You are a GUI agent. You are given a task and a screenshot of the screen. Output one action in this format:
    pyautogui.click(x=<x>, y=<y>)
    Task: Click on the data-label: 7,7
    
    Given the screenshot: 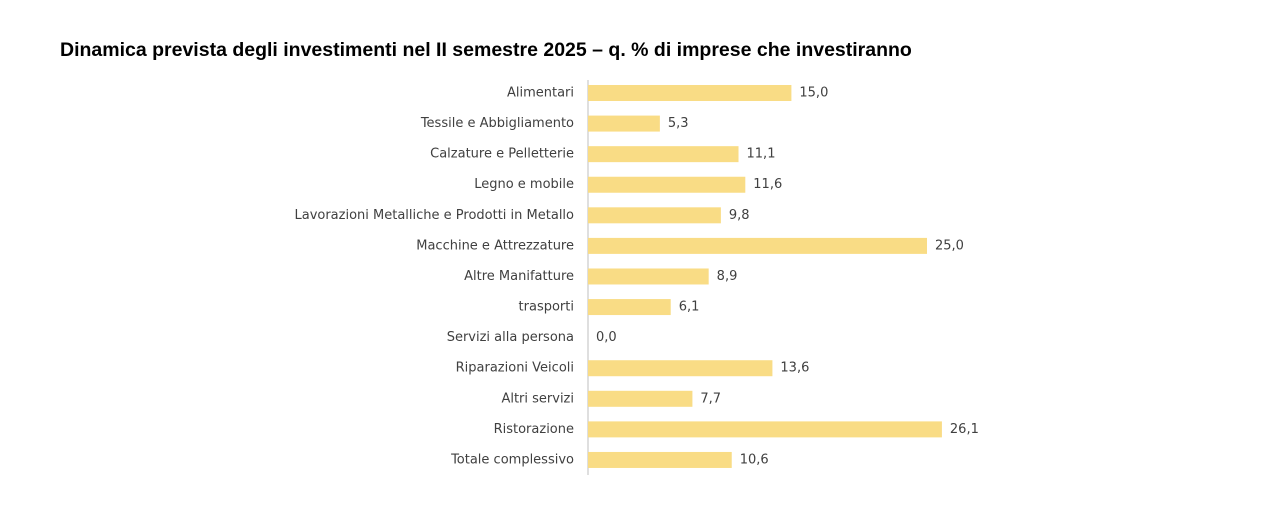 What is the action you would take?
    pyautogui.click(x=710, y=398)
    